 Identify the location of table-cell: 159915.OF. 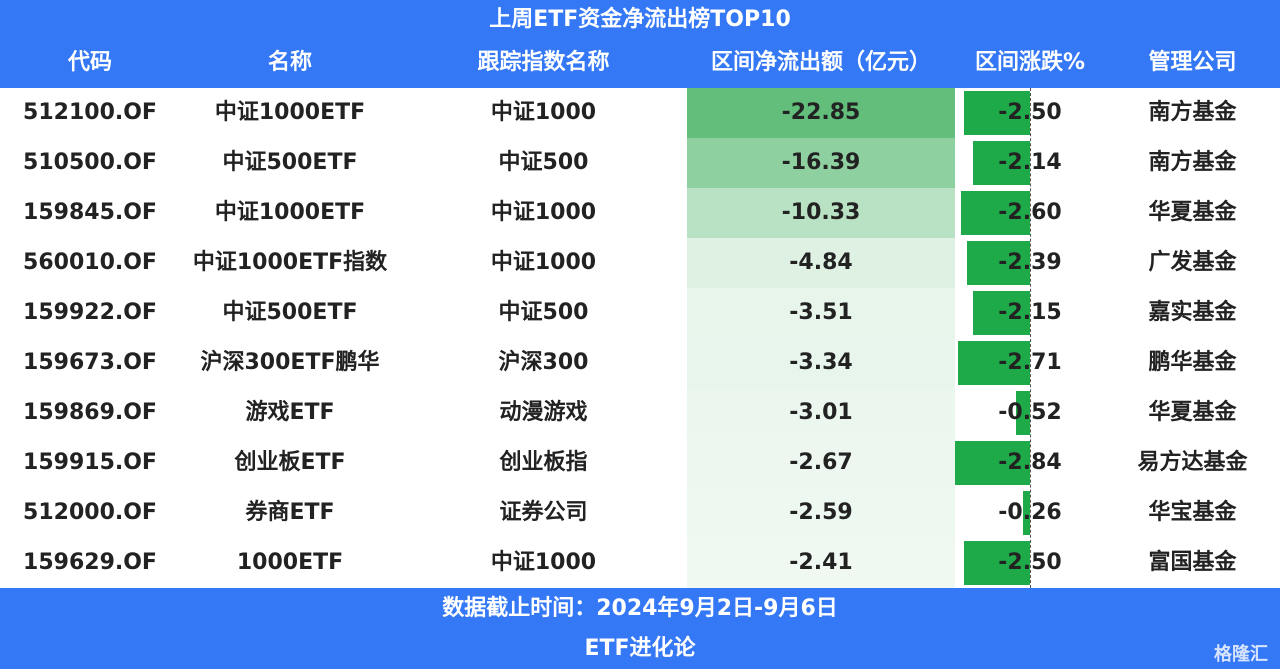
(90, 462).